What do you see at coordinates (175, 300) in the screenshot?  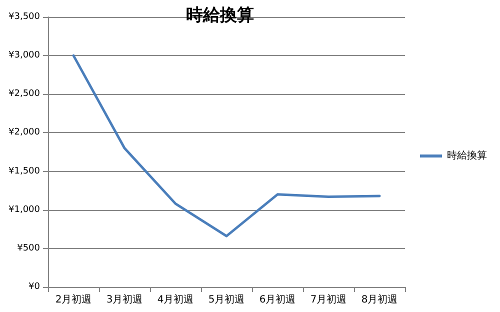 I see `x-tick-label: 4月初週` at bounding box center [175, 300].